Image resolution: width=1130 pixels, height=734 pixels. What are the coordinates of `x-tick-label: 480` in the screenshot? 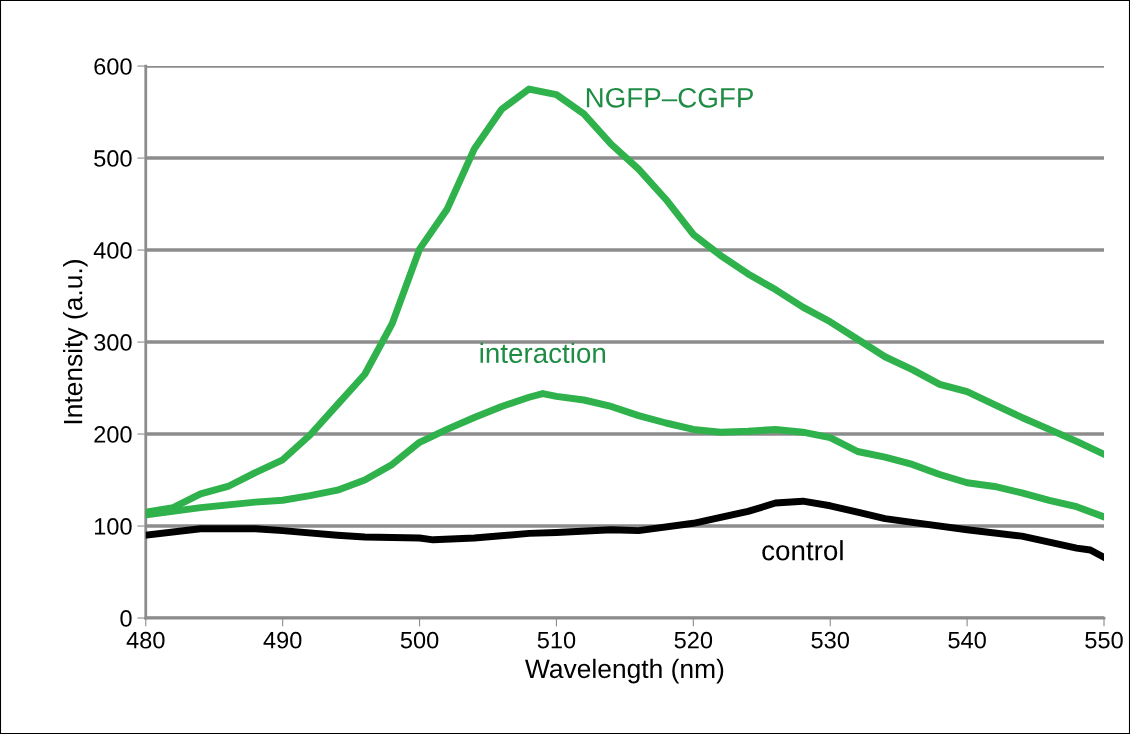 It's located at (145, 640).